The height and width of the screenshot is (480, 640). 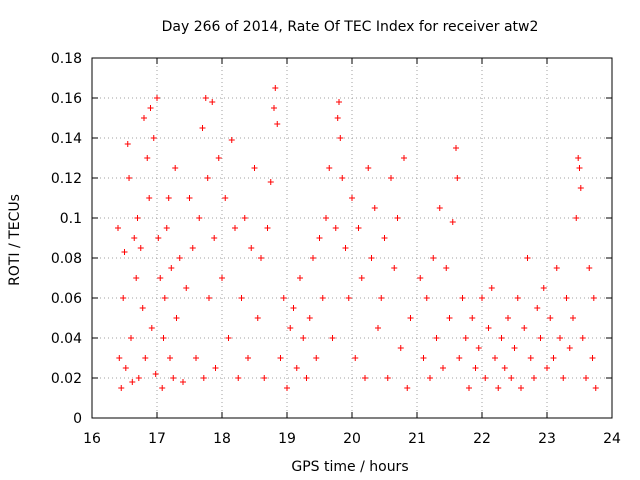 What do you see at coordinates (15, 240) in the screenshot?
I see `y-axis-label: ROTI / TECUs` at bounding box center [15, 240].